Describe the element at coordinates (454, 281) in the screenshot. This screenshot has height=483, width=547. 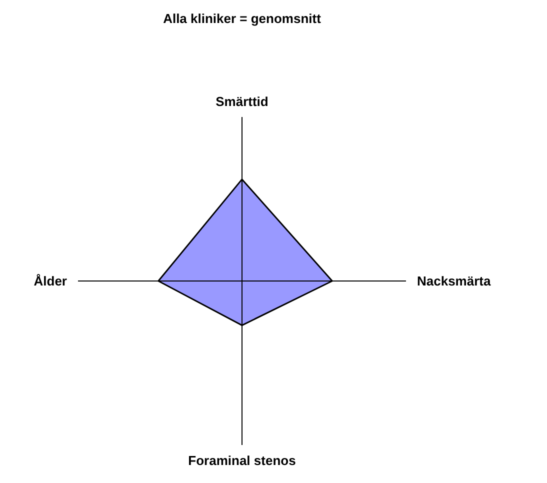
I see `spoke-label: Nacksmärta` at that location.